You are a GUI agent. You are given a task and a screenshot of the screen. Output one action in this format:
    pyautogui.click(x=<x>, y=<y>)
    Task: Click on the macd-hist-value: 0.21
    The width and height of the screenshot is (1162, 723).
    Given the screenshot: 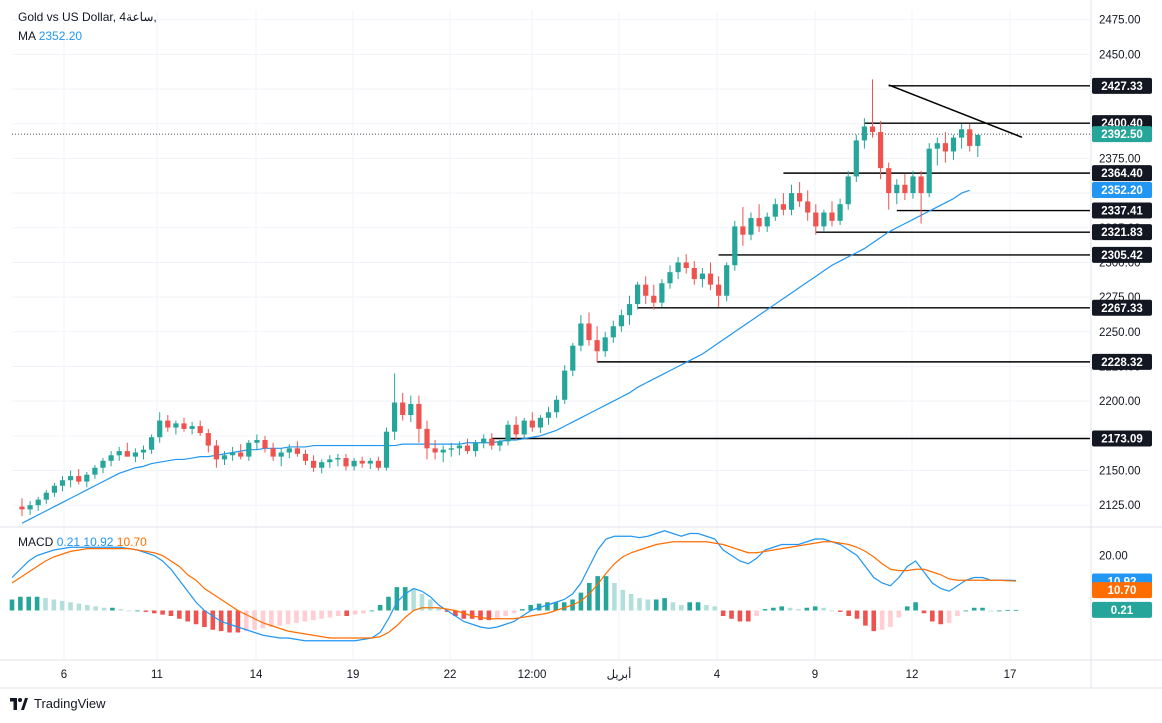 What is the action you would take?
    pyautogui.click(x=68, y=542)
    